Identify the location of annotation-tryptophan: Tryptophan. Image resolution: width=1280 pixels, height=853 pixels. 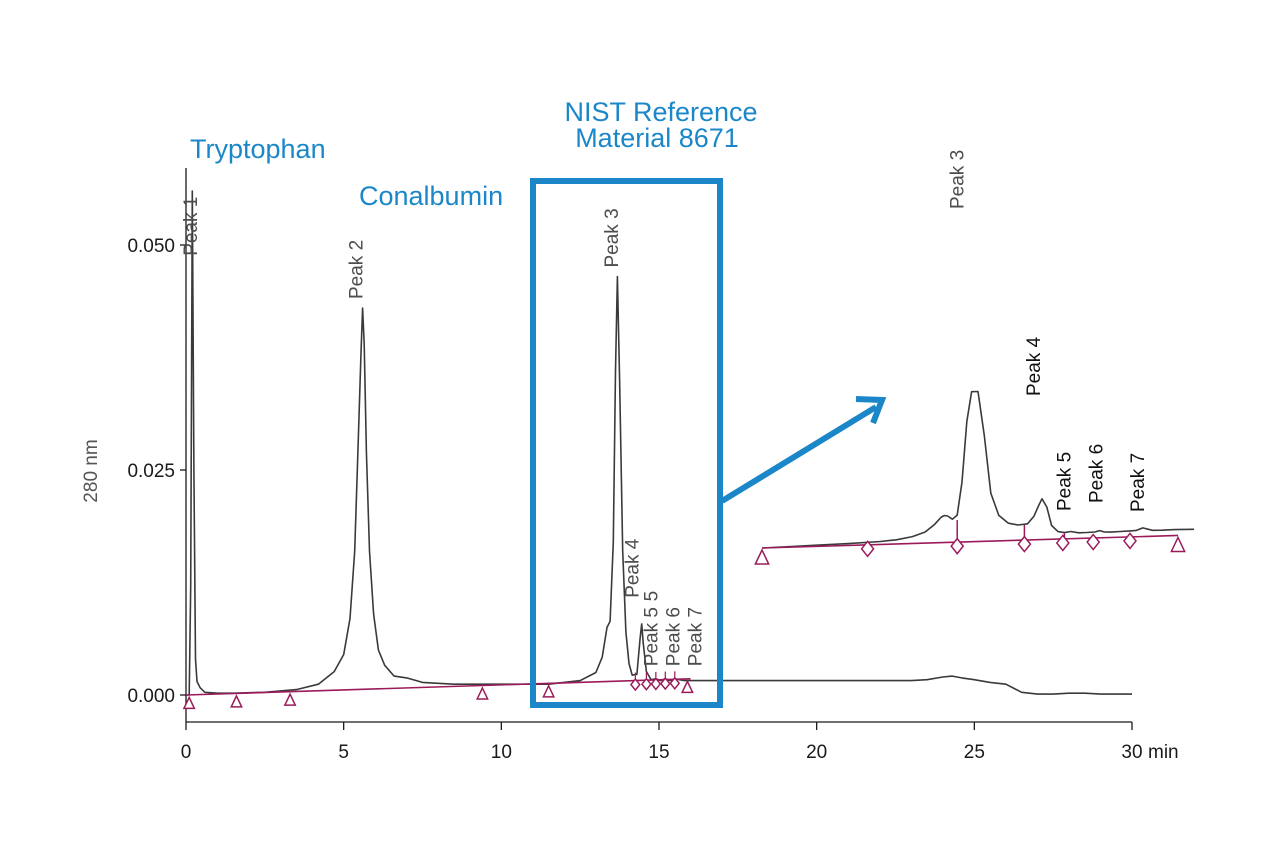
(258, 149).